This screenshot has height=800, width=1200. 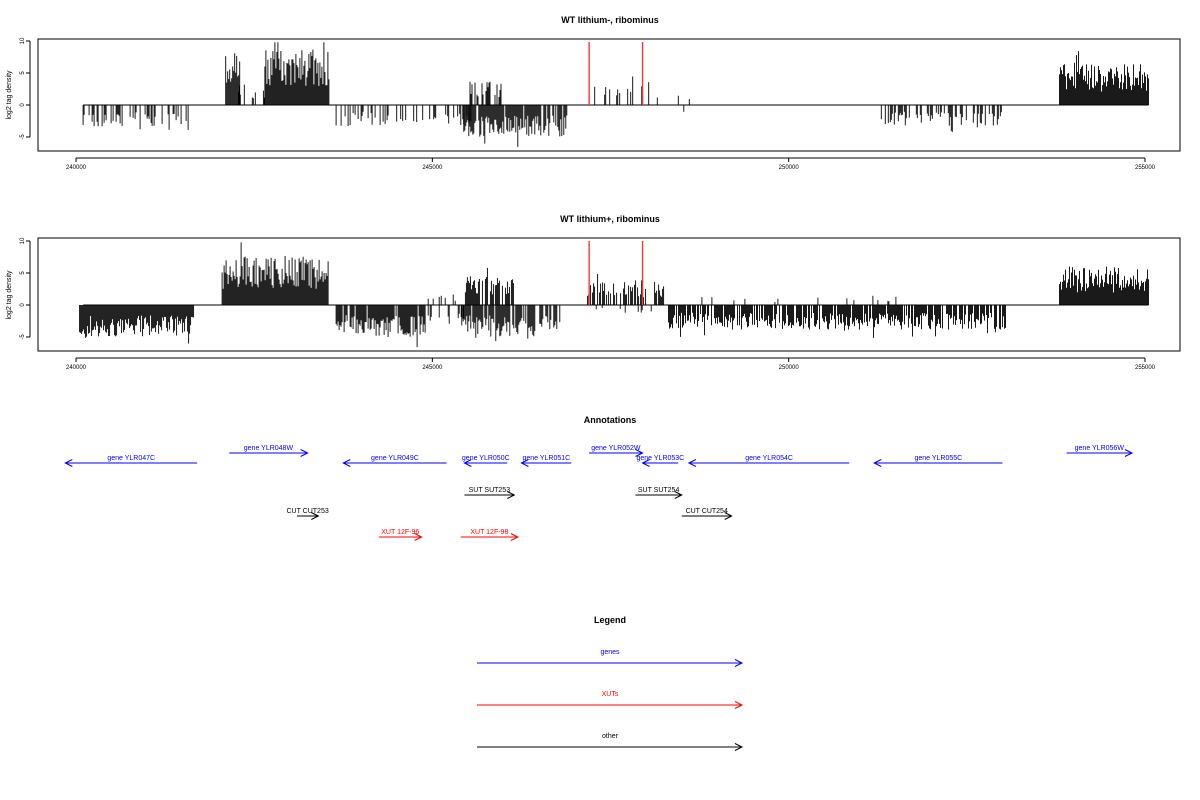 I want to click on annotation-feature: gene YLR048W, so click(x=269, y=451).